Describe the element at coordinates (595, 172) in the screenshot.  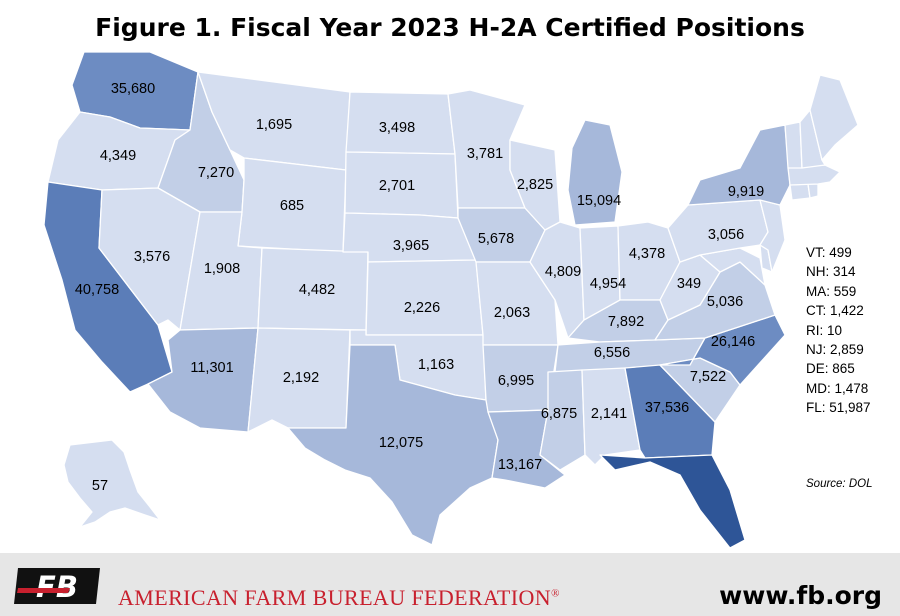
I see `state-mi` at that location.